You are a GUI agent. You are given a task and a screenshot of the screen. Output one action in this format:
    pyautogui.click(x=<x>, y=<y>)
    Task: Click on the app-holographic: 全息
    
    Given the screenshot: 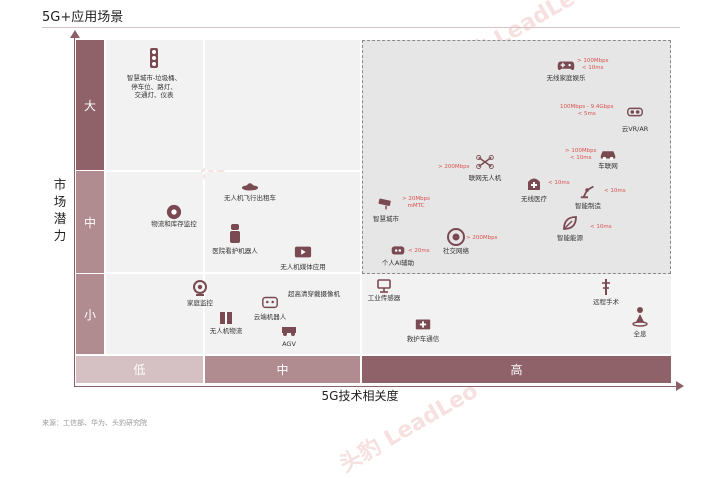 What is the action you would take?
    pyautogui.click(x=640, y=322)
    